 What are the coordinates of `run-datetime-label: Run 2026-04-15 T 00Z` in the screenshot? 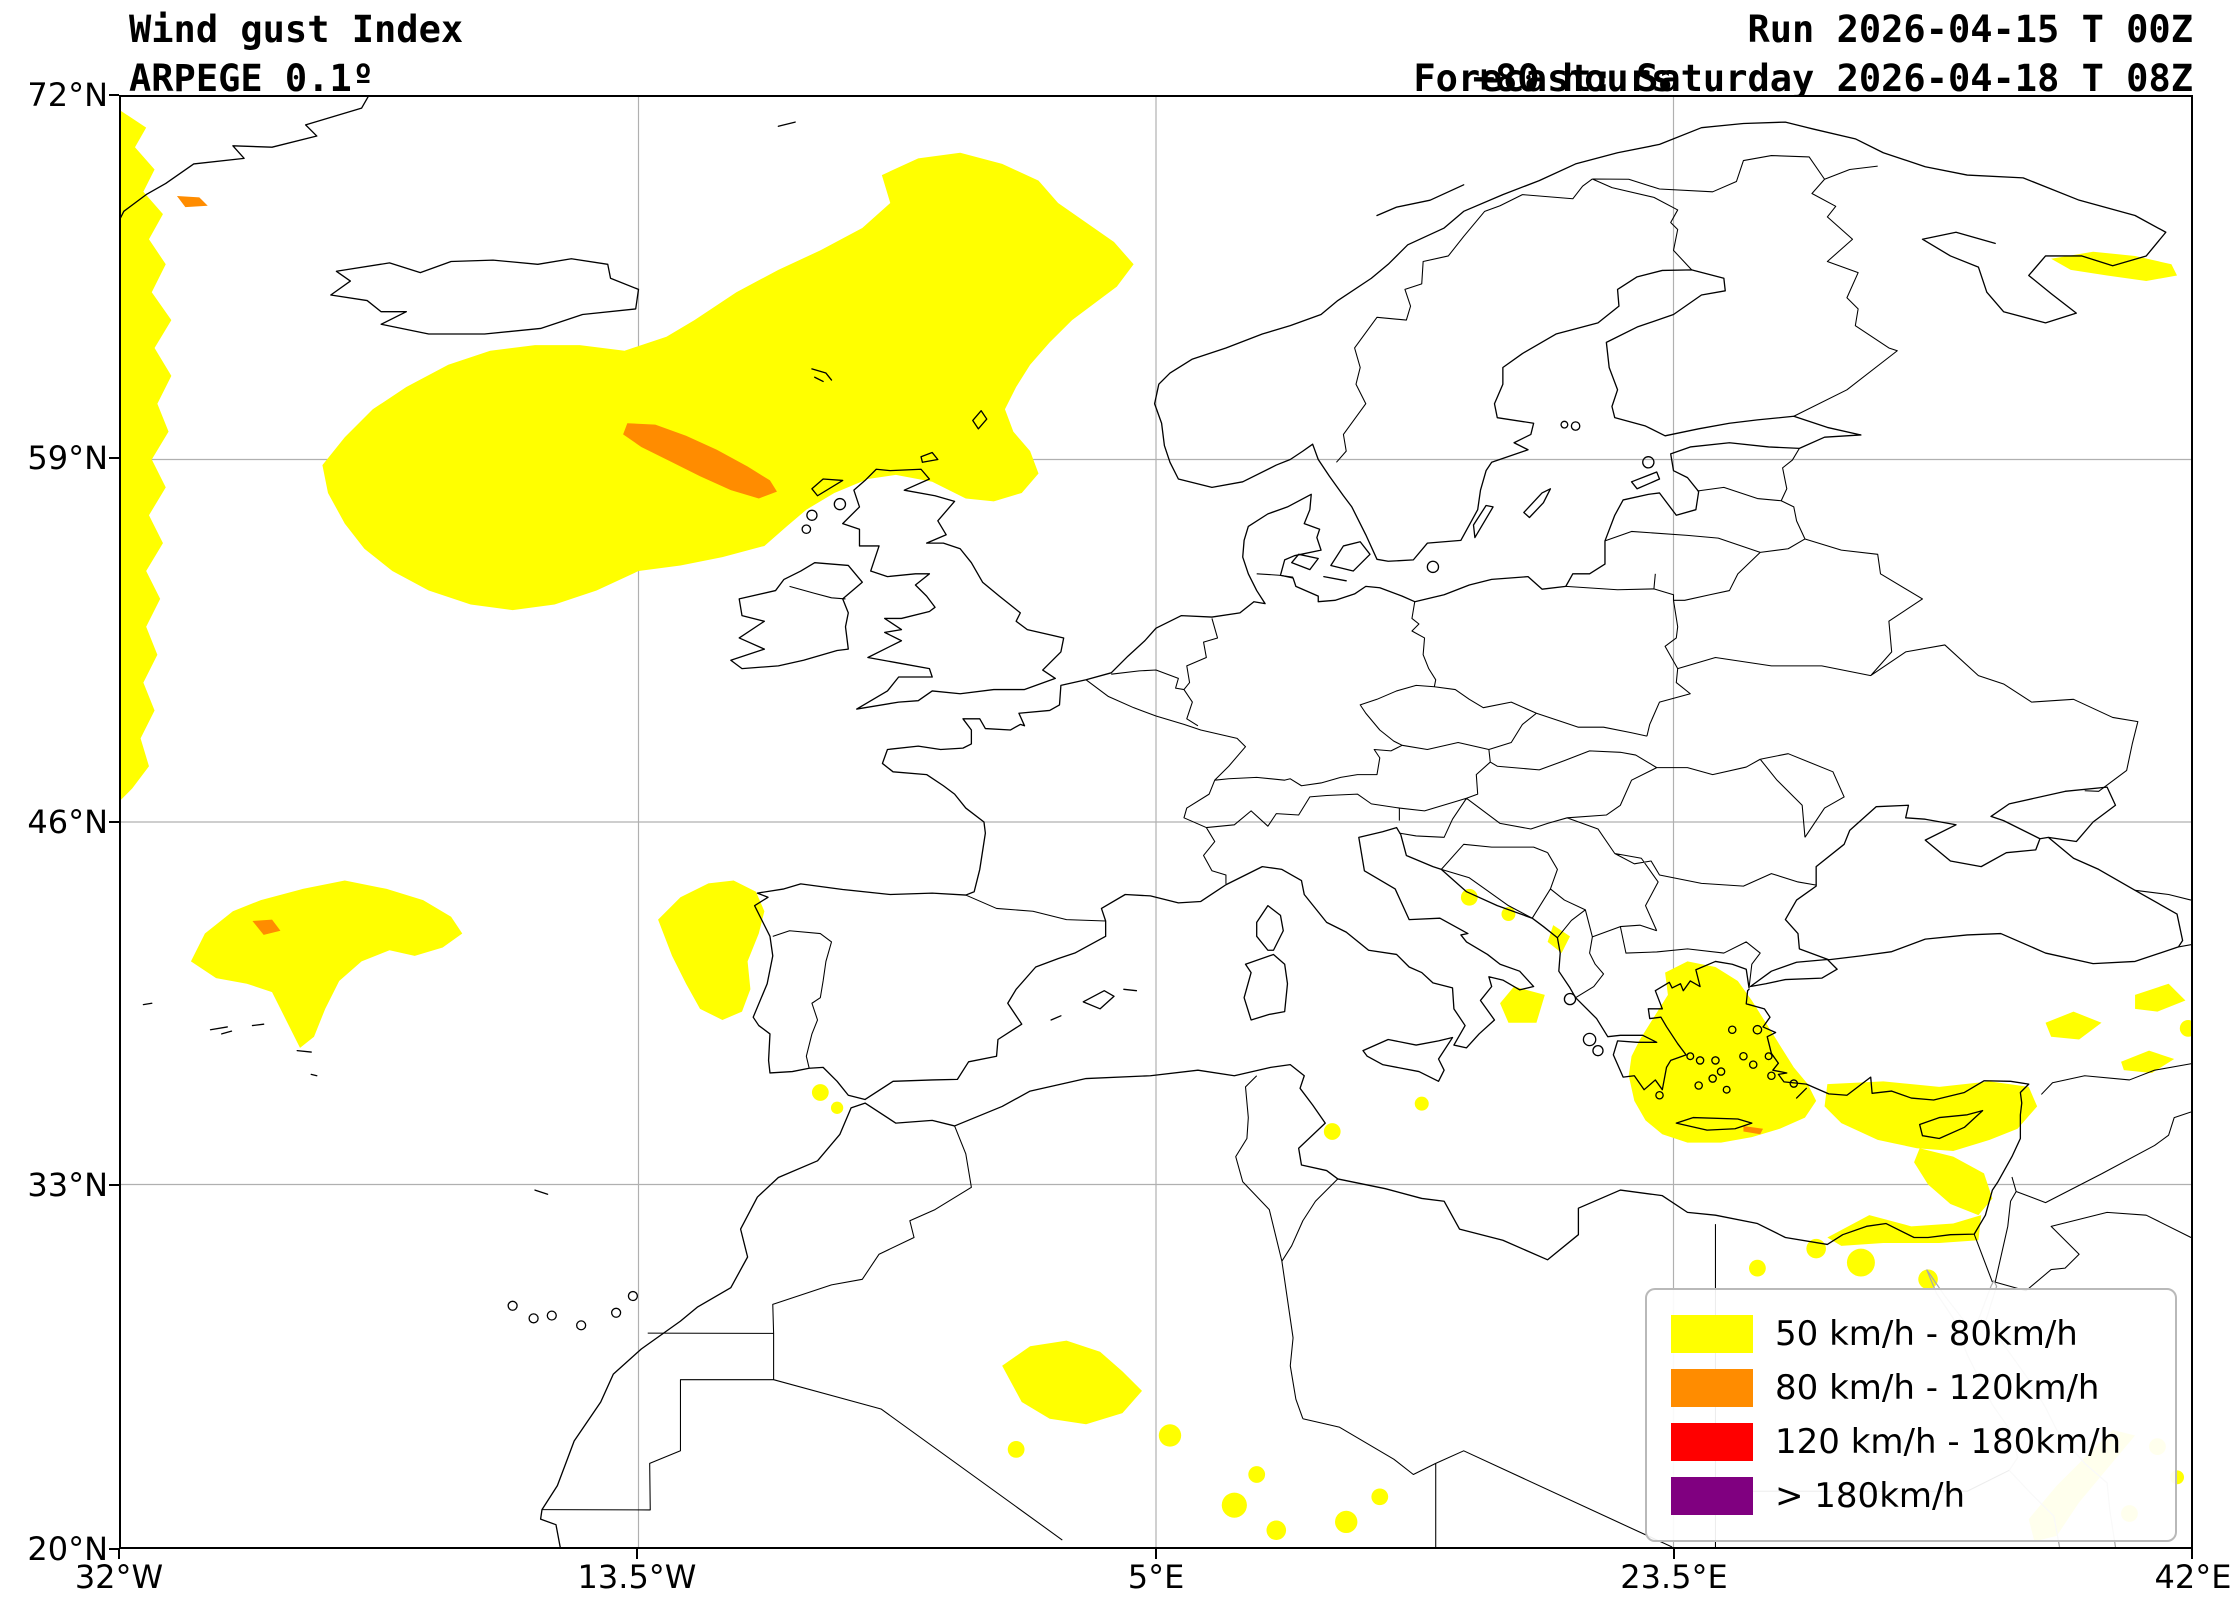 It's located at (1970, 29).